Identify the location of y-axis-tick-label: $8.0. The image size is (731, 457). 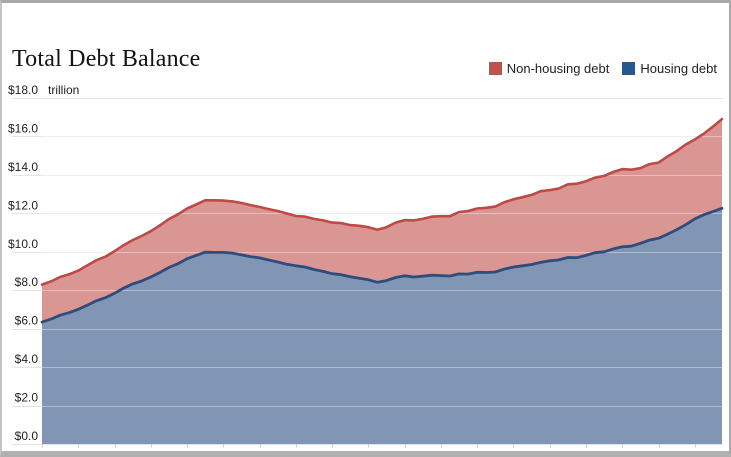
(27, 282).